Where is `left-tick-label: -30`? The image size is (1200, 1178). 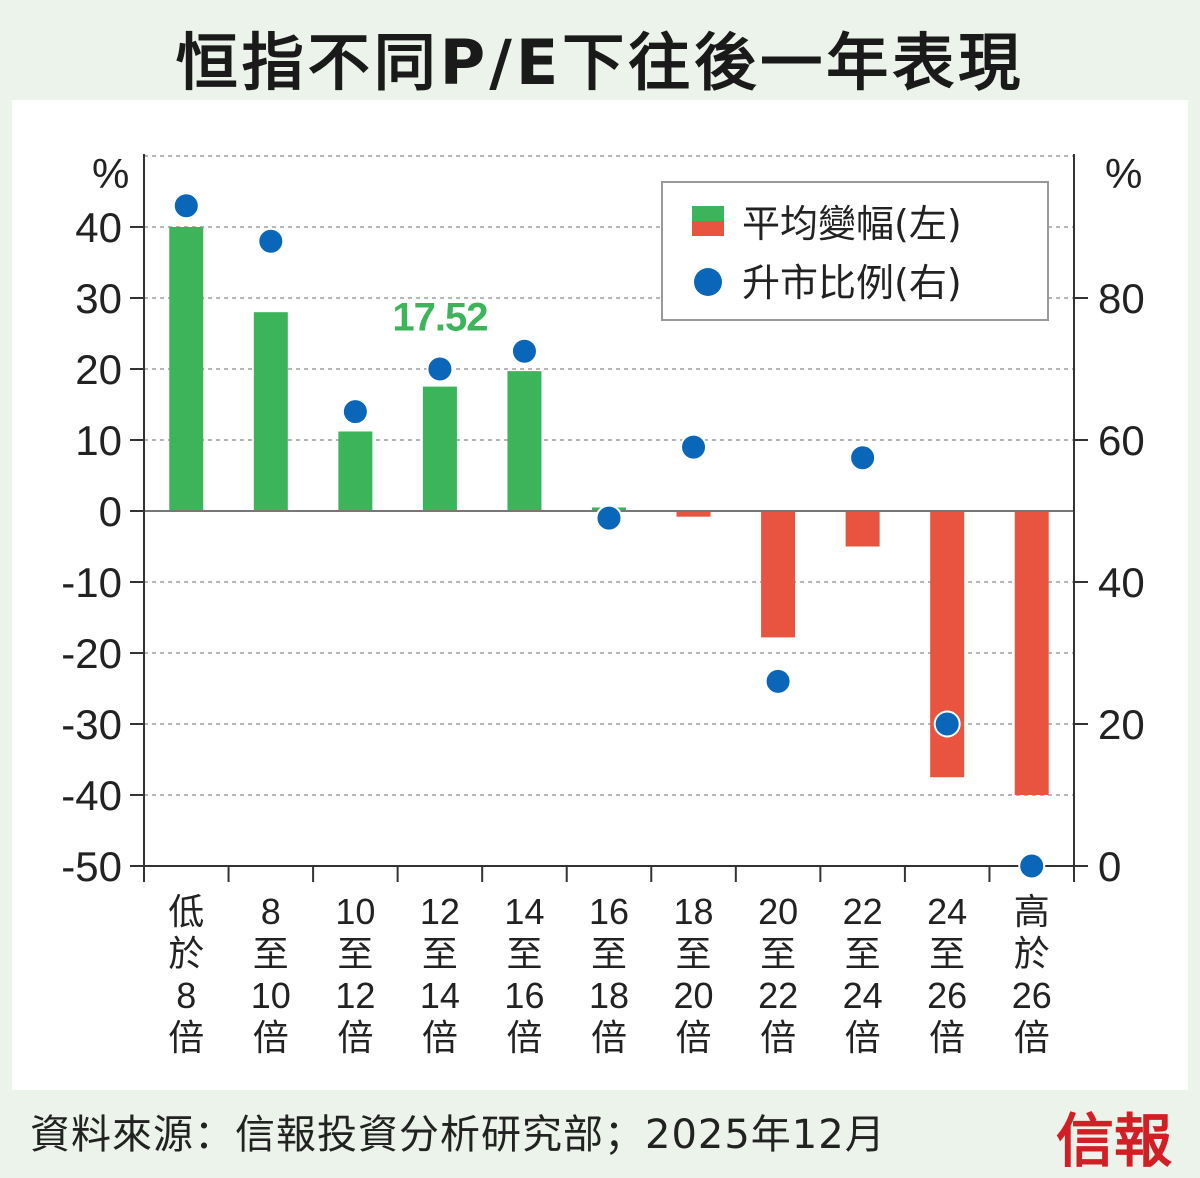
left-tick-label: -30 is located at coordinates (91, 724).